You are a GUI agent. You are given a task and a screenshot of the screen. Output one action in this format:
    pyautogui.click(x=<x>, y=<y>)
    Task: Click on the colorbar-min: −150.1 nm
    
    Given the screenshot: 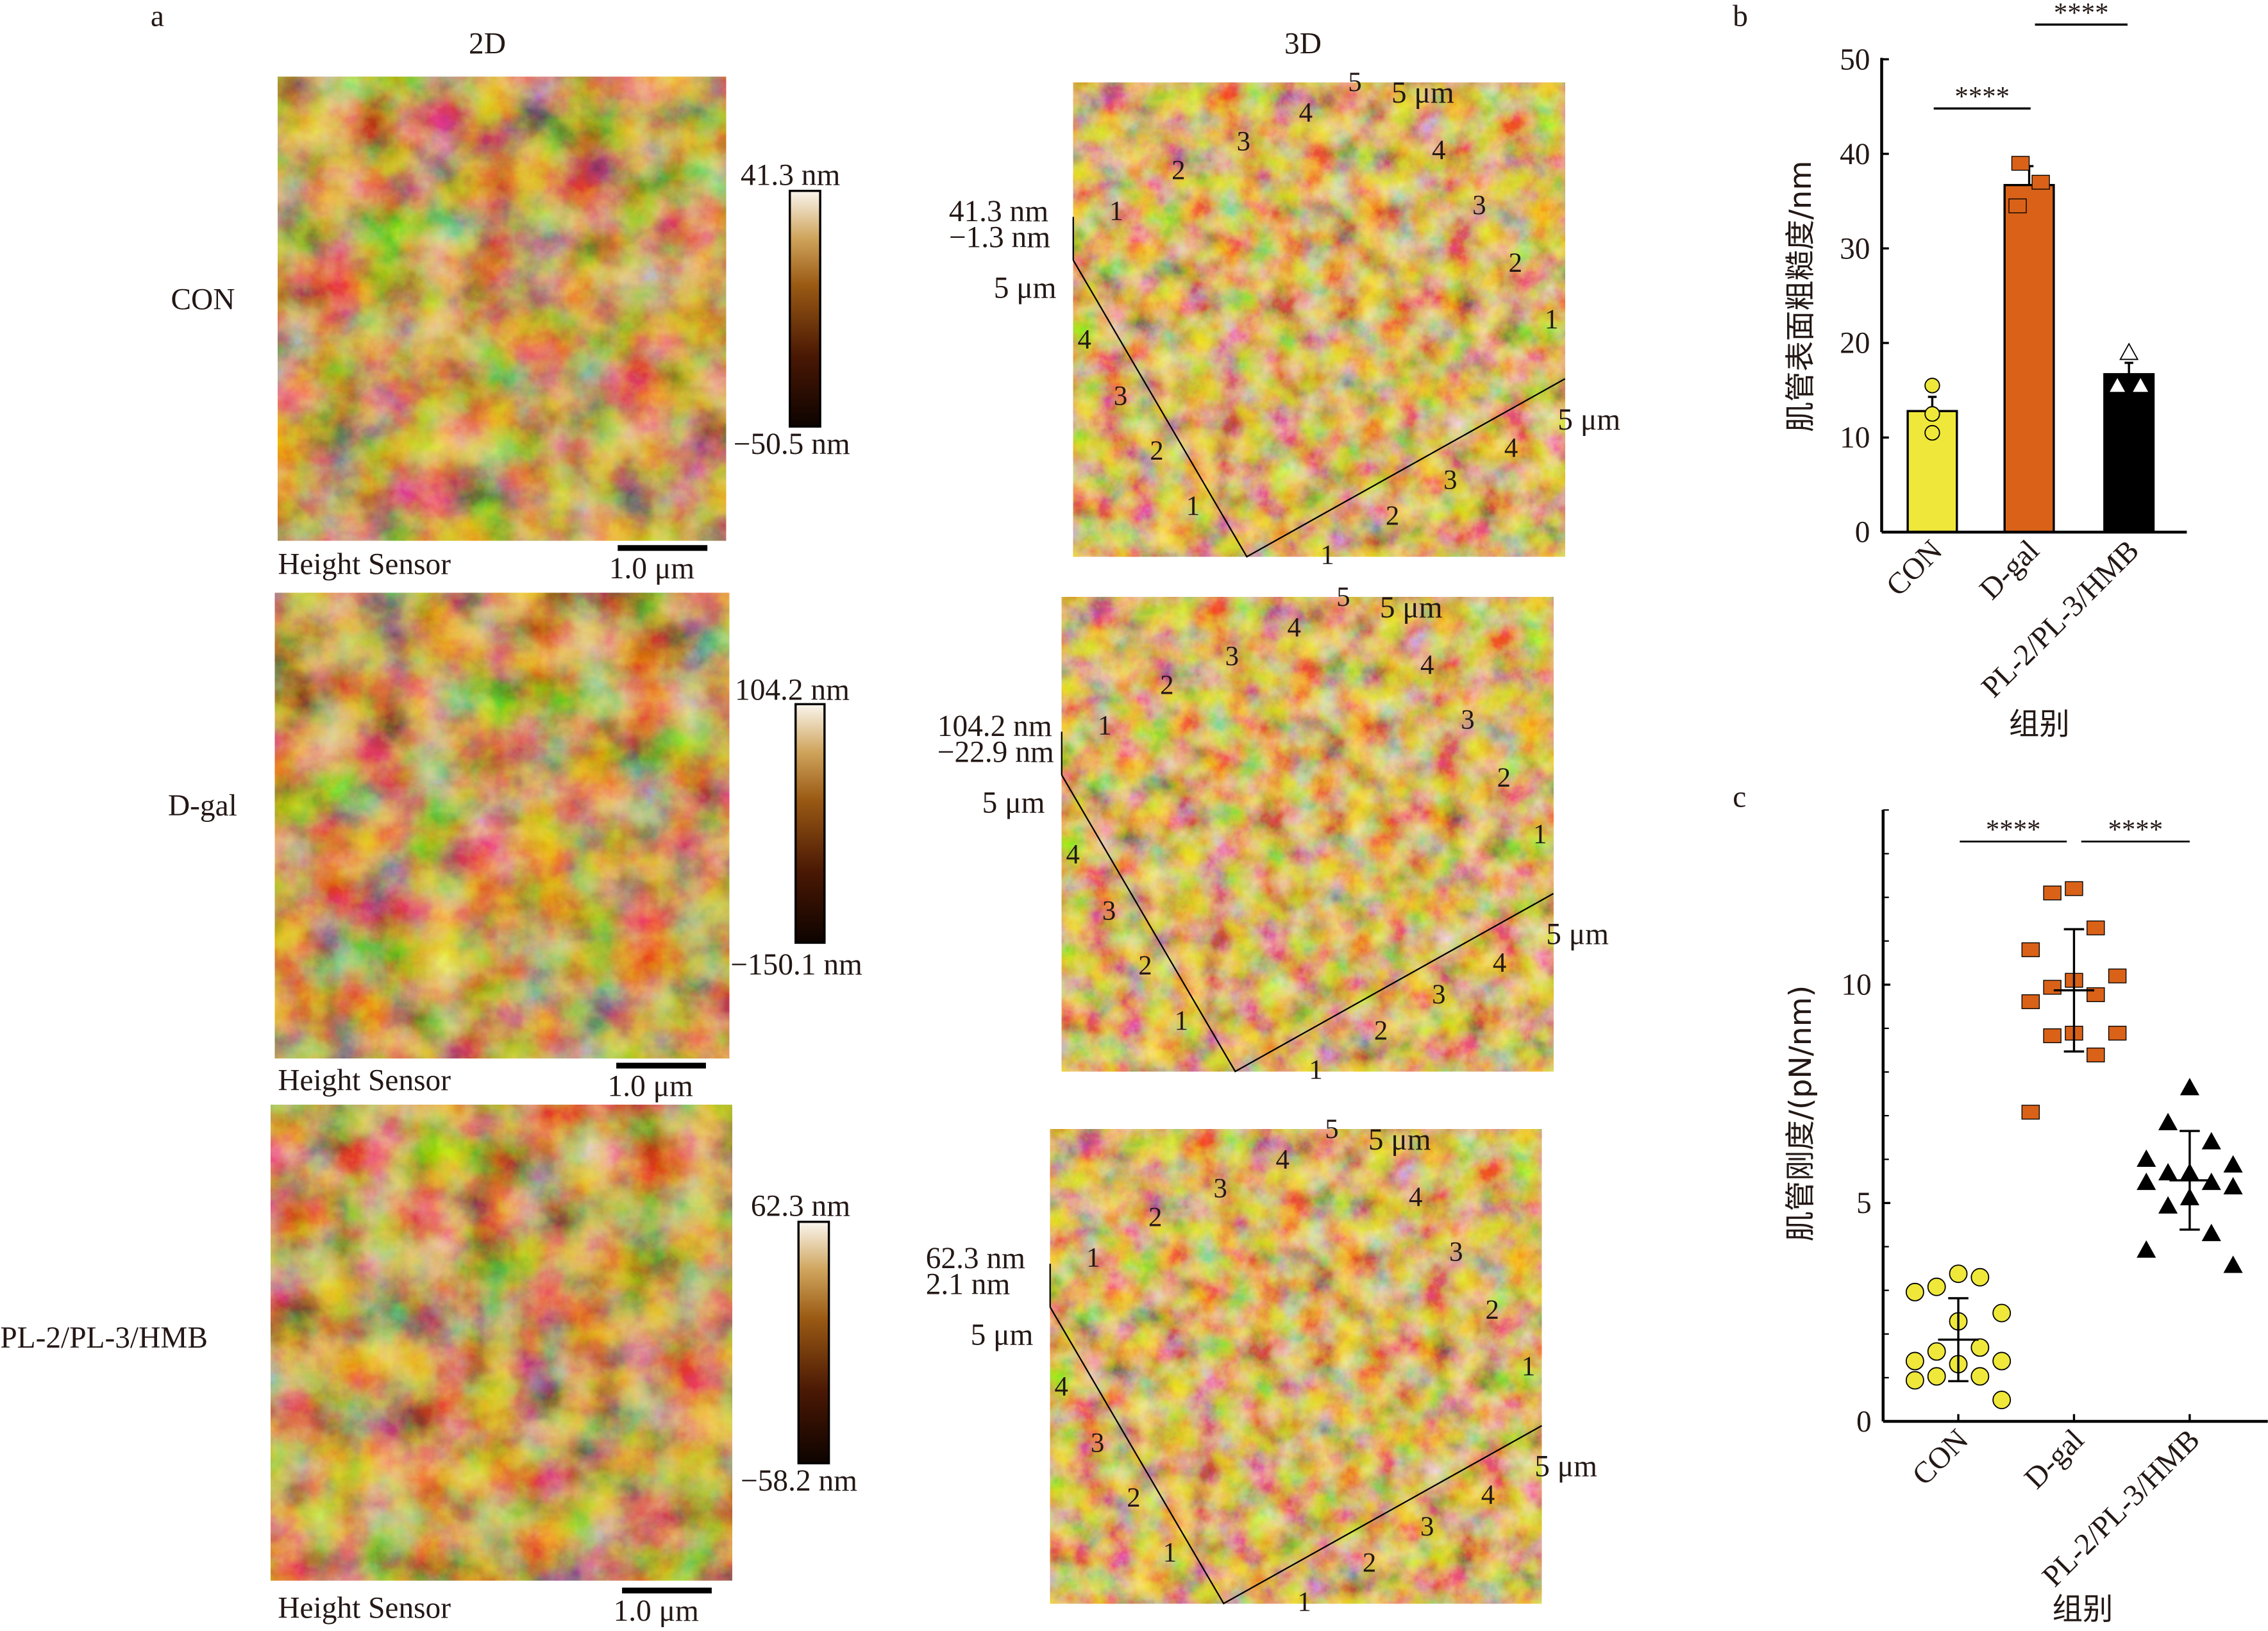 What is the action you would take?
    pyautogui.click(x=796, y=965)
    